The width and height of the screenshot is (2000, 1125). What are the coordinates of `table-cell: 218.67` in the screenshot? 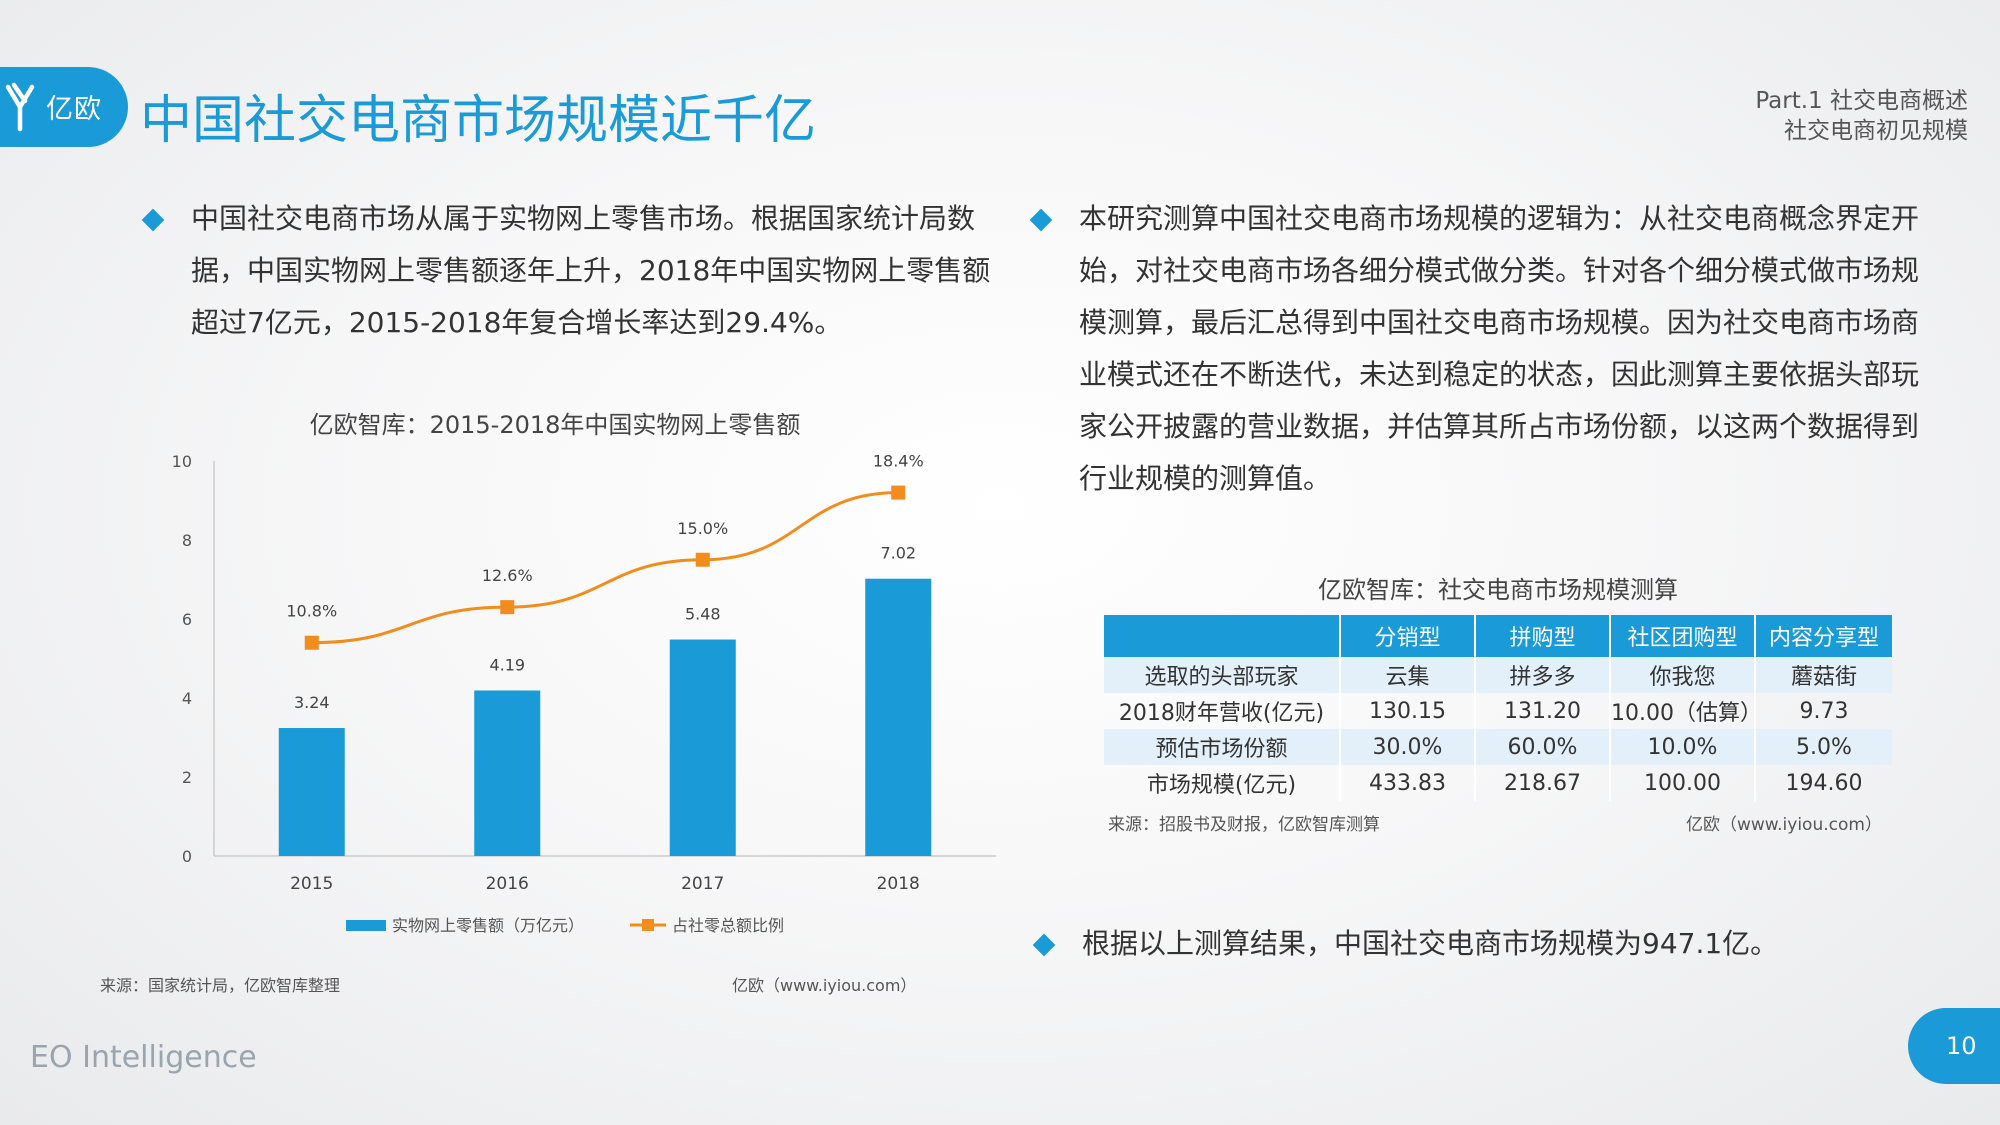 It's located at (1542, 783).